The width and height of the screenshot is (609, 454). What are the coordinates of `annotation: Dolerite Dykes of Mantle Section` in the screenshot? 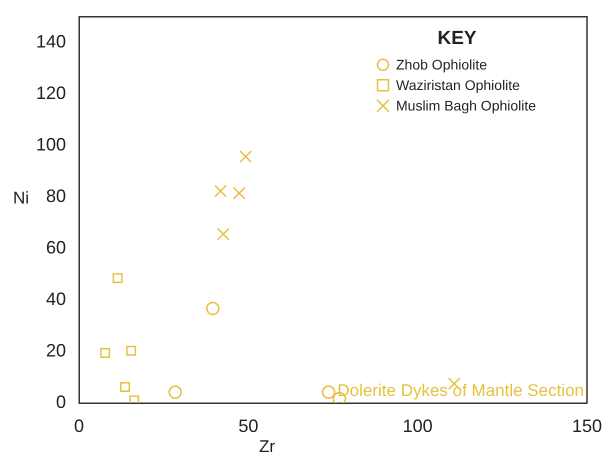 It's located at (460, 390).